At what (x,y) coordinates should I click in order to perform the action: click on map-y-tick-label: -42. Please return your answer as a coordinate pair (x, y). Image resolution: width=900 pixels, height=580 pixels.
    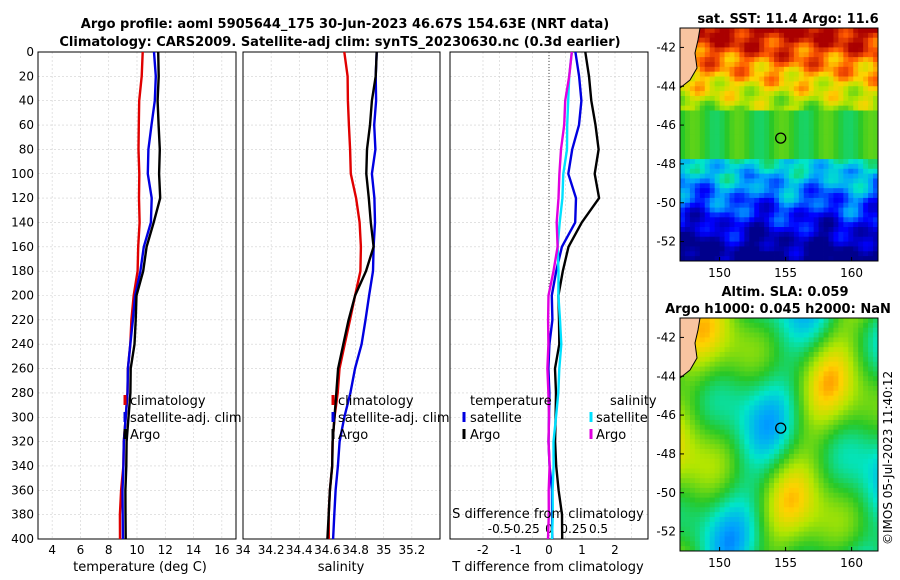
    Looking at the image, I should click on (666, 47).